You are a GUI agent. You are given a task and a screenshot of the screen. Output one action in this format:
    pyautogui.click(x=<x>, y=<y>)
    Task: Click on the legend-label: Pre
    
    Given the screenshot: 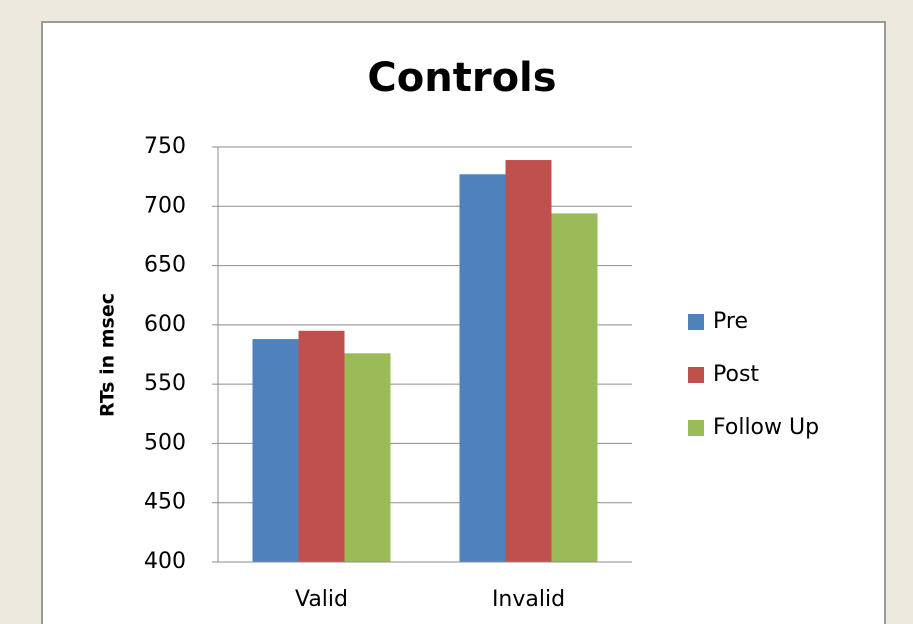 What is the action you would take?
    pyautogui.click(x=730, y=321)
    